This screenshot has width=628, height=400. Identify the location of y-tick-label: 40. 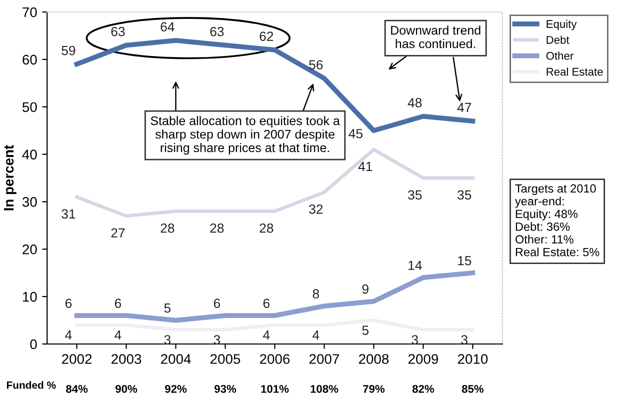
(29, 155).